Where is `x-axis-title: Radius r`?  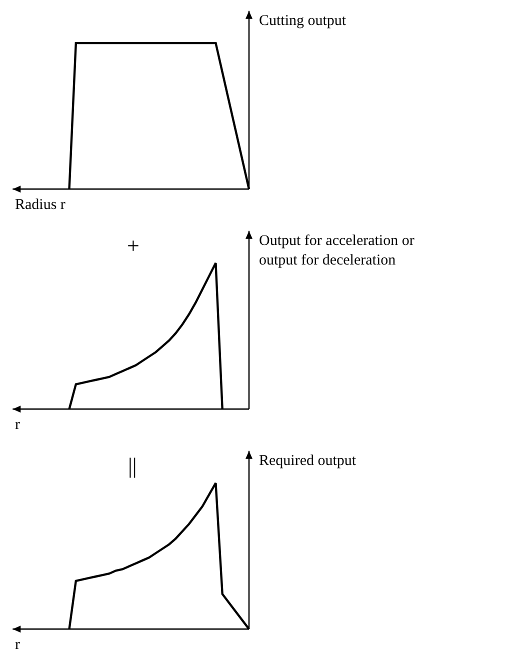
x-axis-title: Radius r is located at coordinates (40, 205).